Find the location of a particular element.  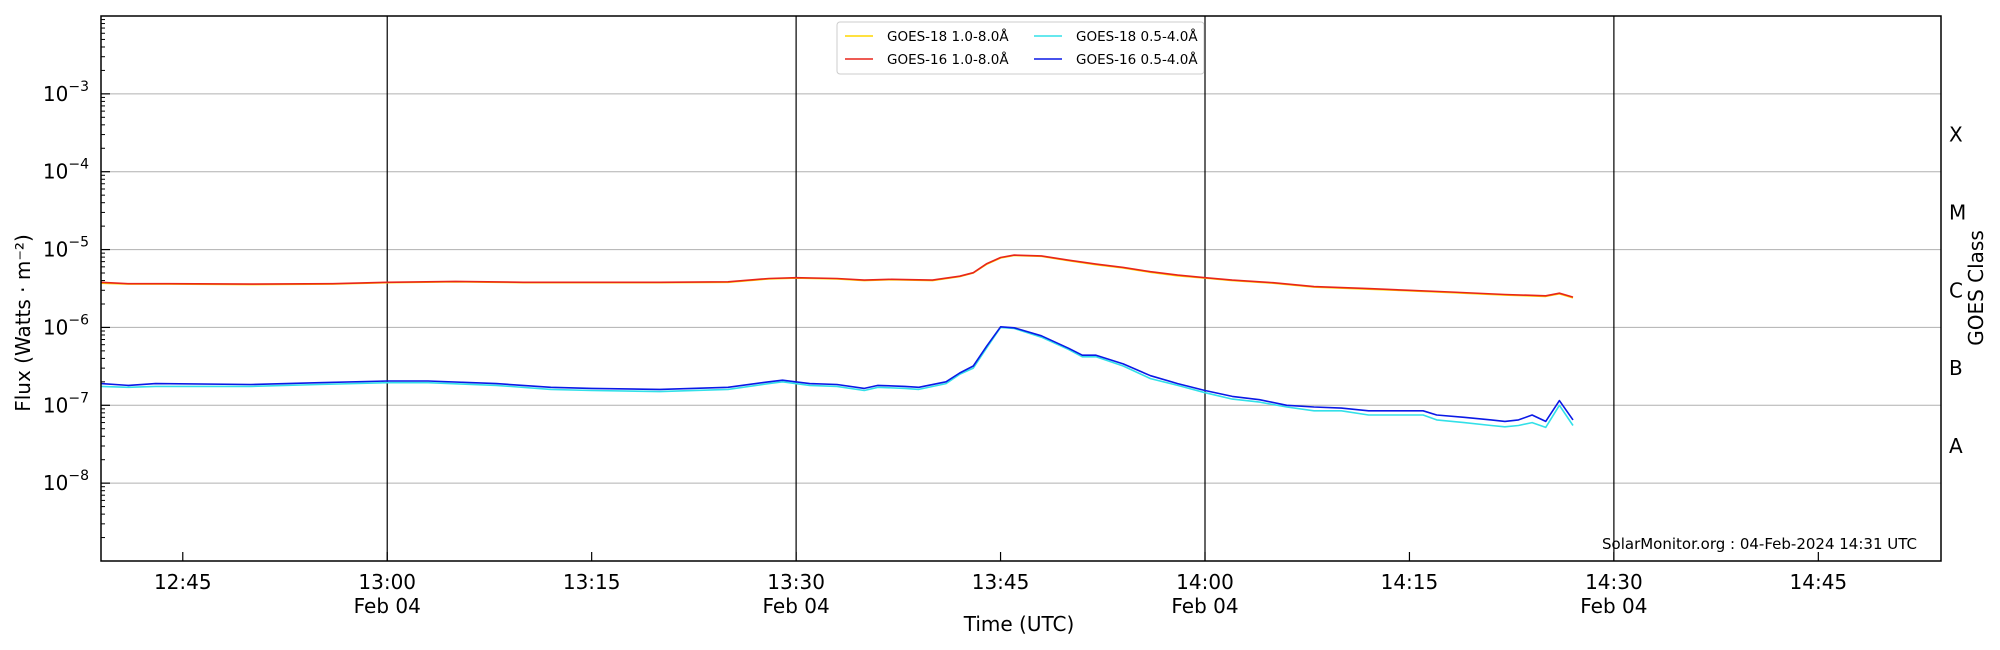

x-tick-label: 13:30 is located at coordinates (796, 582).